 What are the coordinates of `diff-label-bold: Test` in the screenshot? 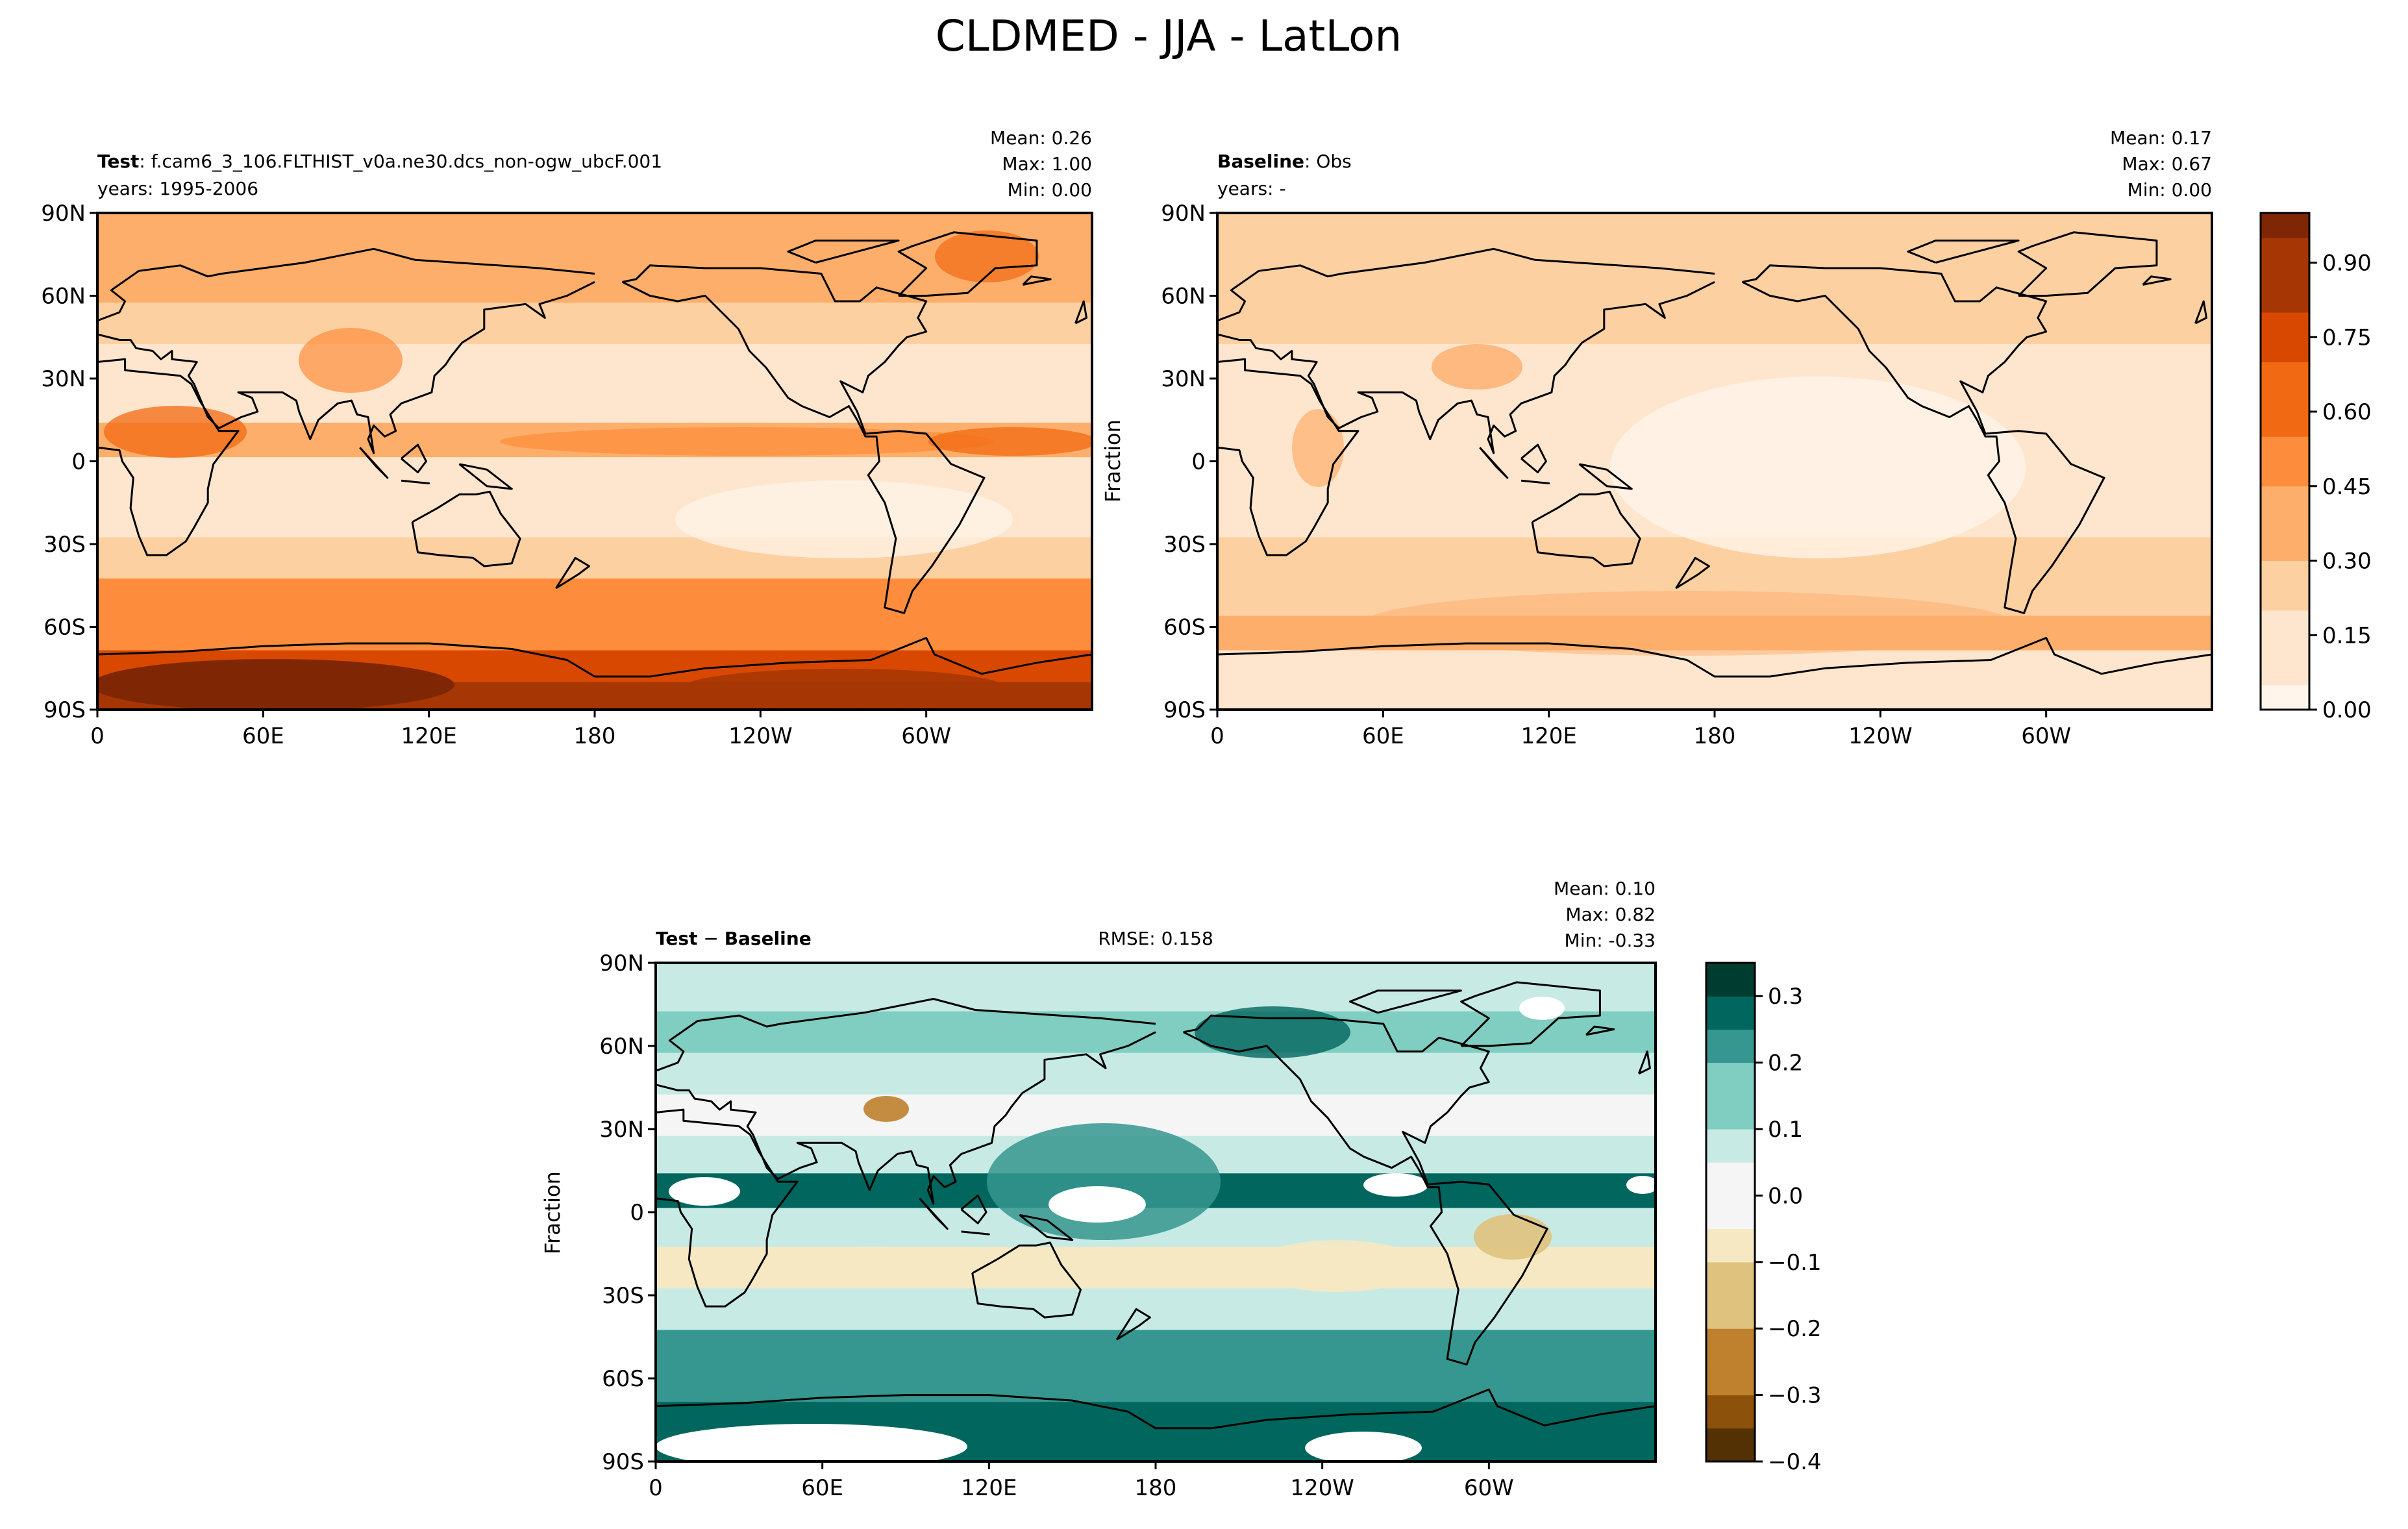 It's located at (676, 938).